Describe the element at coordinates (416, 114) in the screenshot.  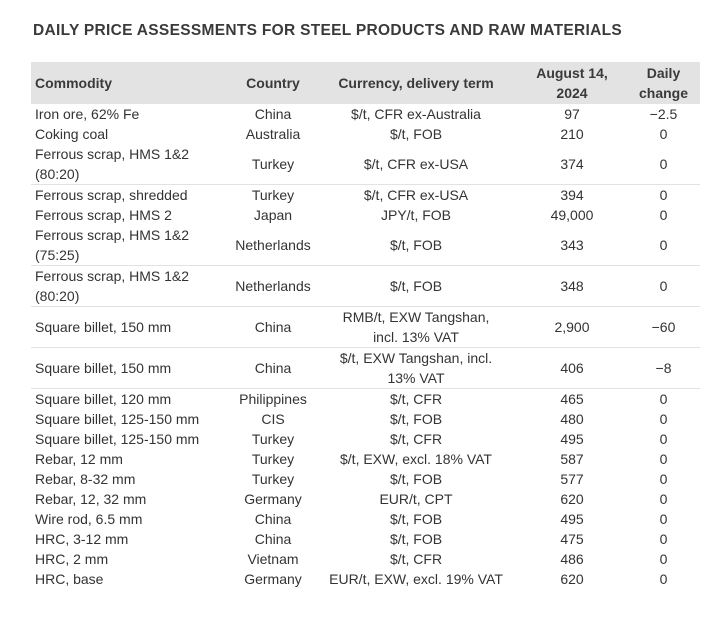
I see `cell-currency: $/t, CFR ex-Australia` at that location.